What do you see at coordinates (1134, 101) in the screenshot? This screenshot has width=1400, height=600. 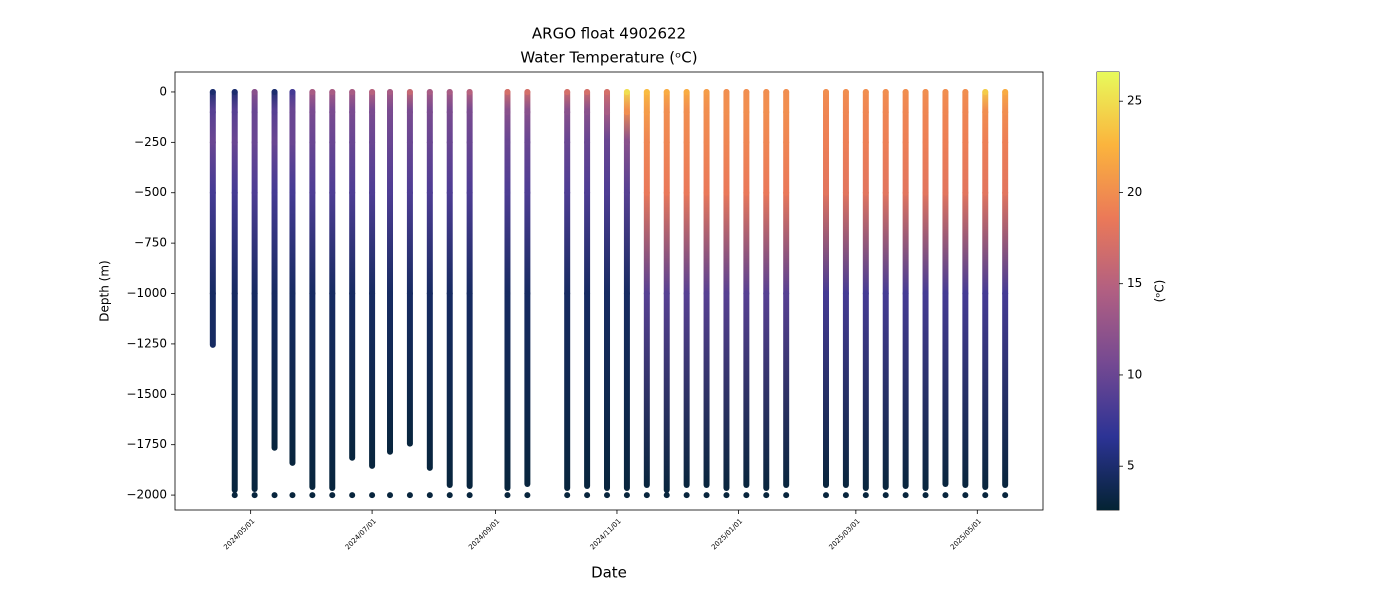 I see `colorbar-tick-label: 25` at bounding box center [1134, 101].